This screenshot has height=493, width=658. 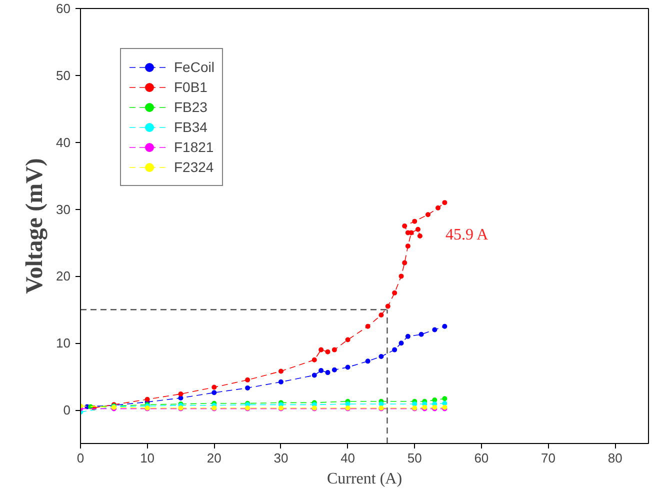 I want to click on y-tick-label: 20, so click(x=63, y=276).